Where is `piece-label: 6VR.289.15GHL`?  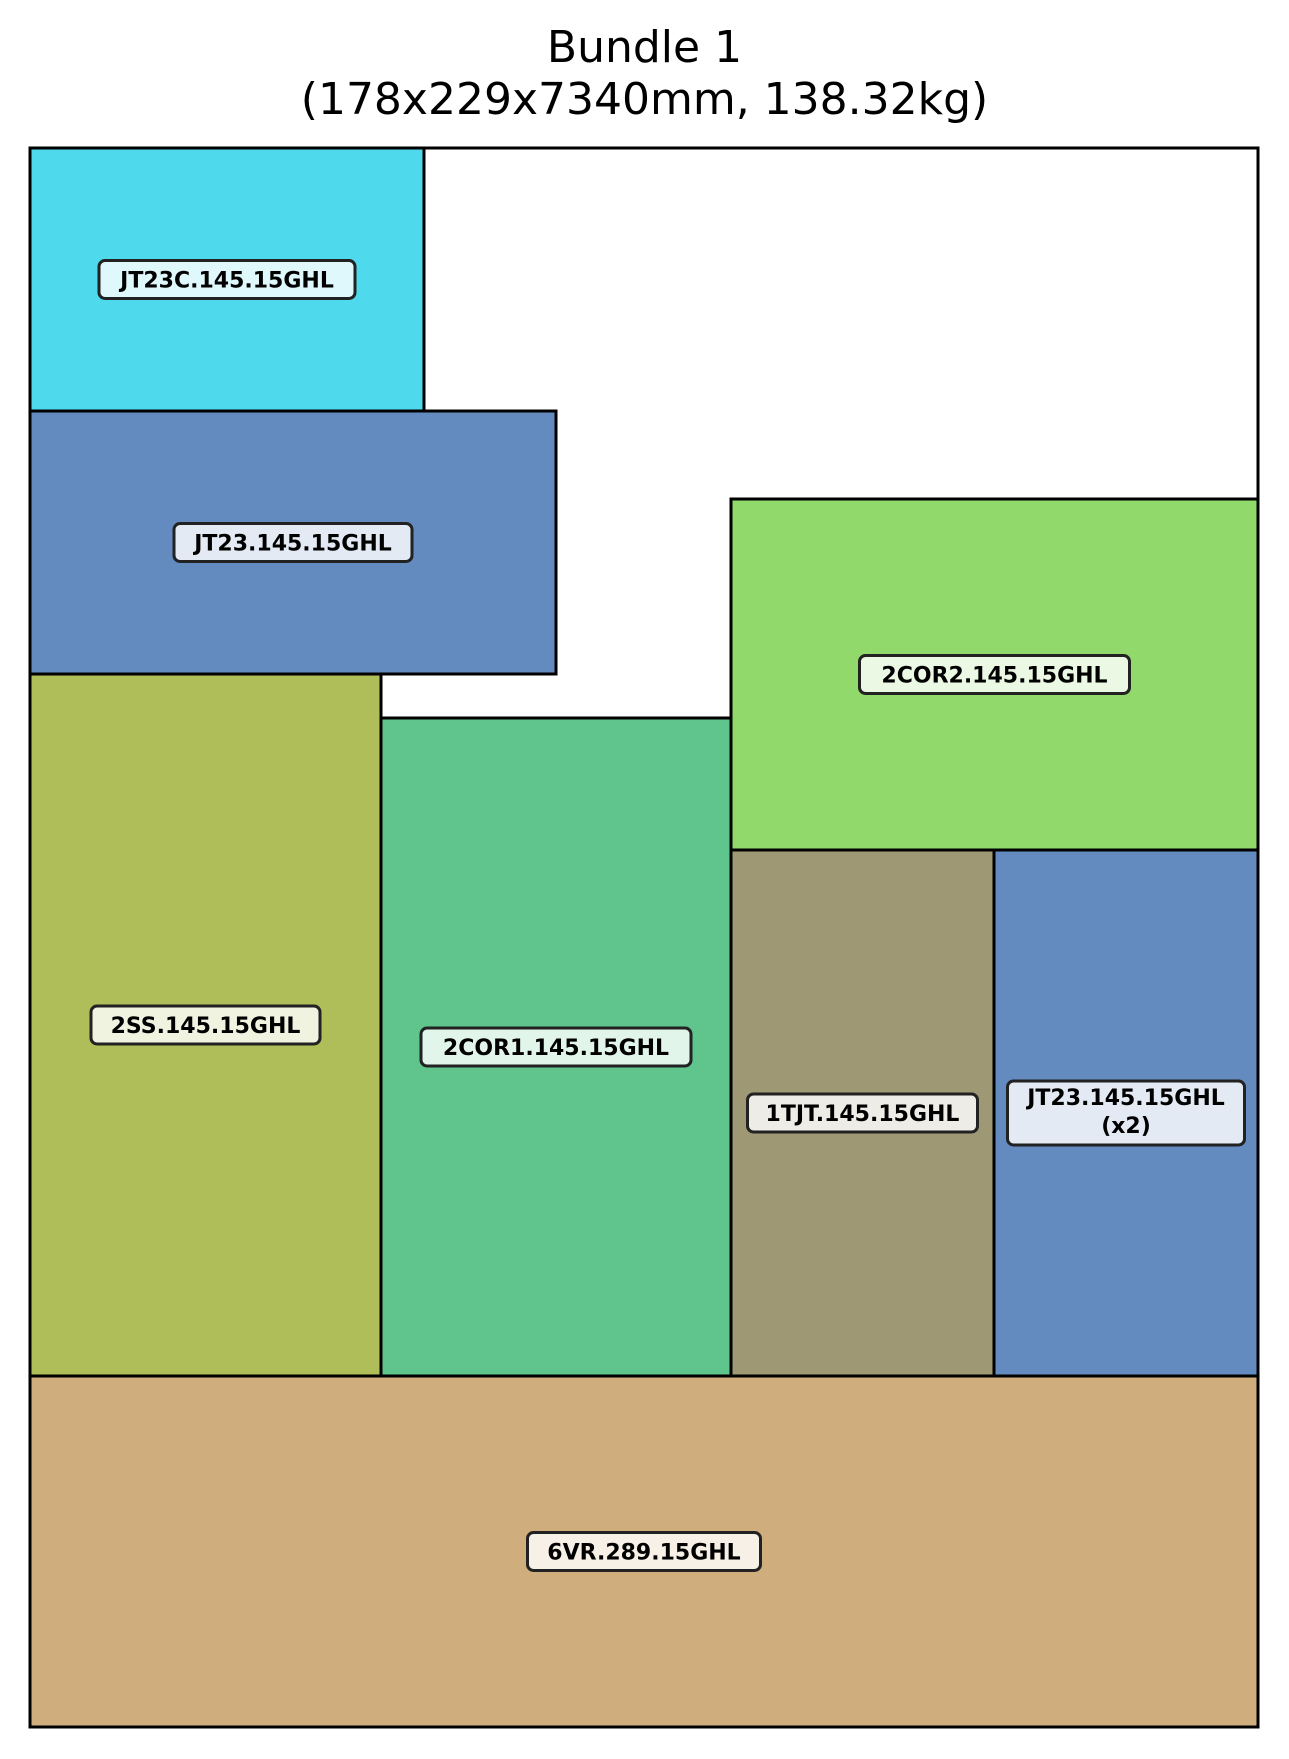 piece-label: 6VR.289.15GHL is located at coordinates (643, 1553).